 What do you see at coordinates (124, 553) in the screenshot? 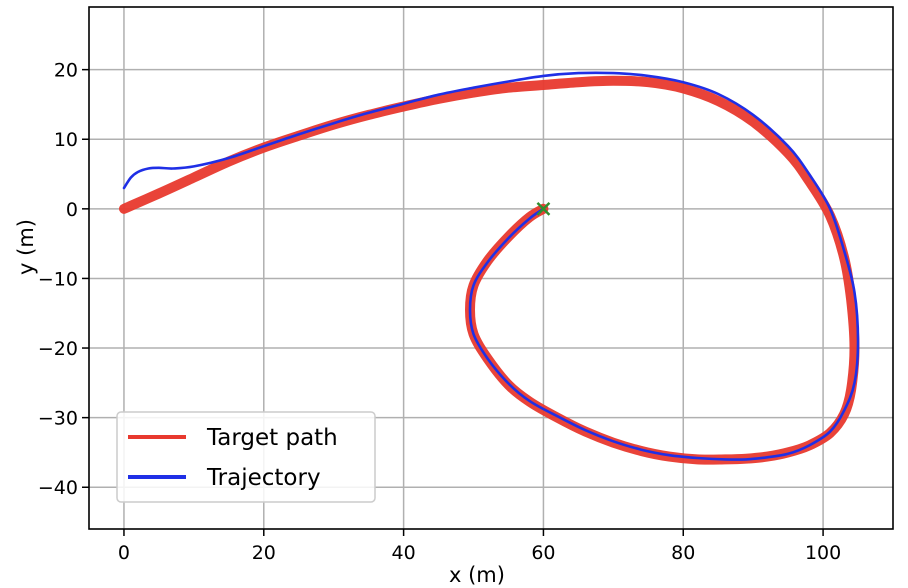
I see `x-tick-label: 0` at bounding box center [124, 553].